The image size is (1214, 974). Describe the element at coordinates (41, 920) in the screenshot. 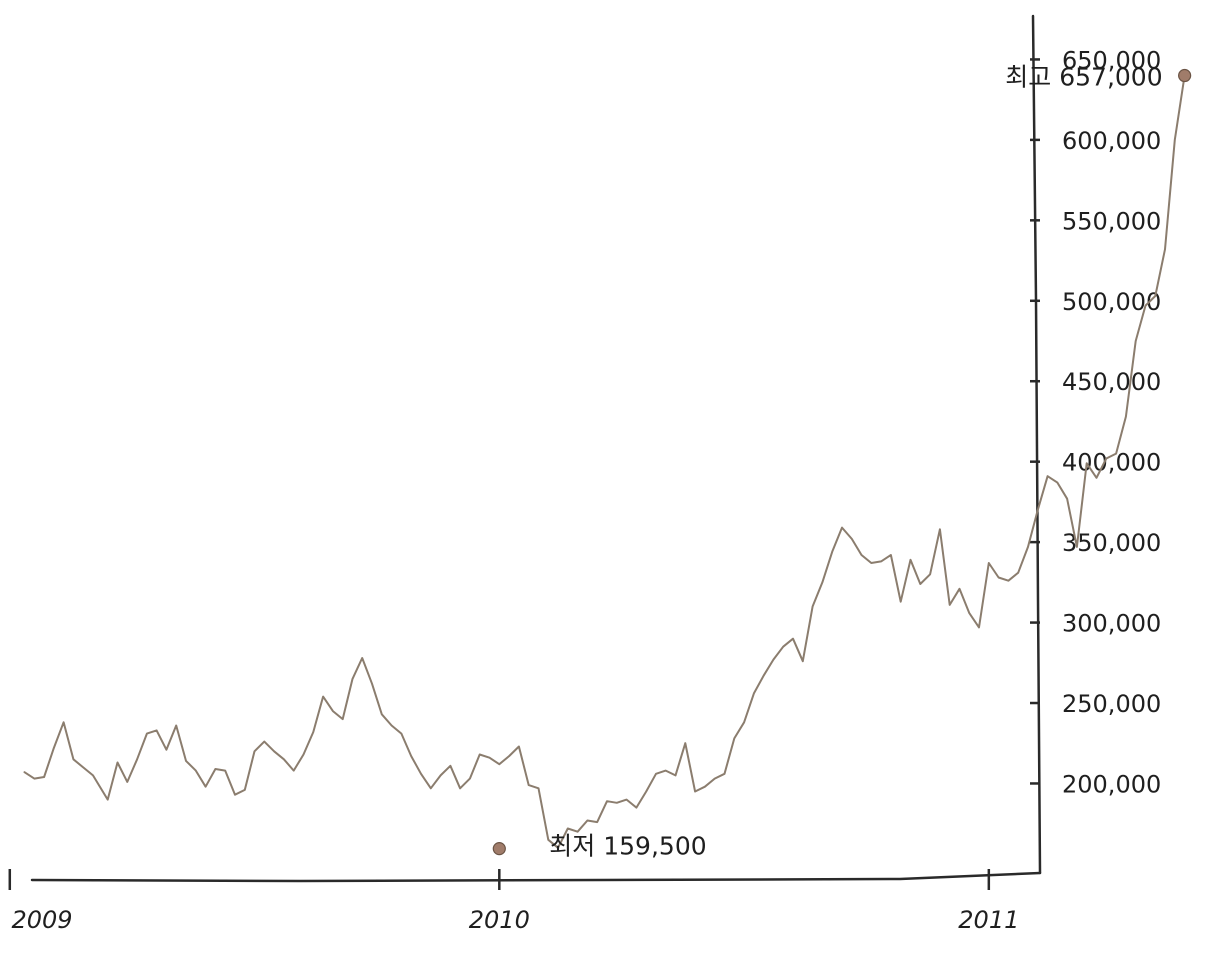

I see `x-tick-label: 2009` at that location.